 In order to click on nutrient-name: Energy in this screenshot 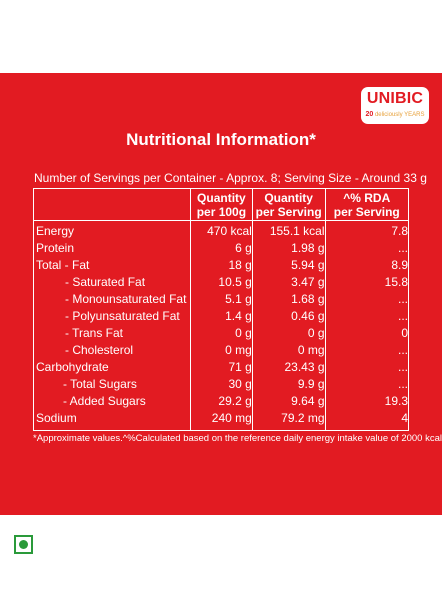, I will do `click(55, 231)`.